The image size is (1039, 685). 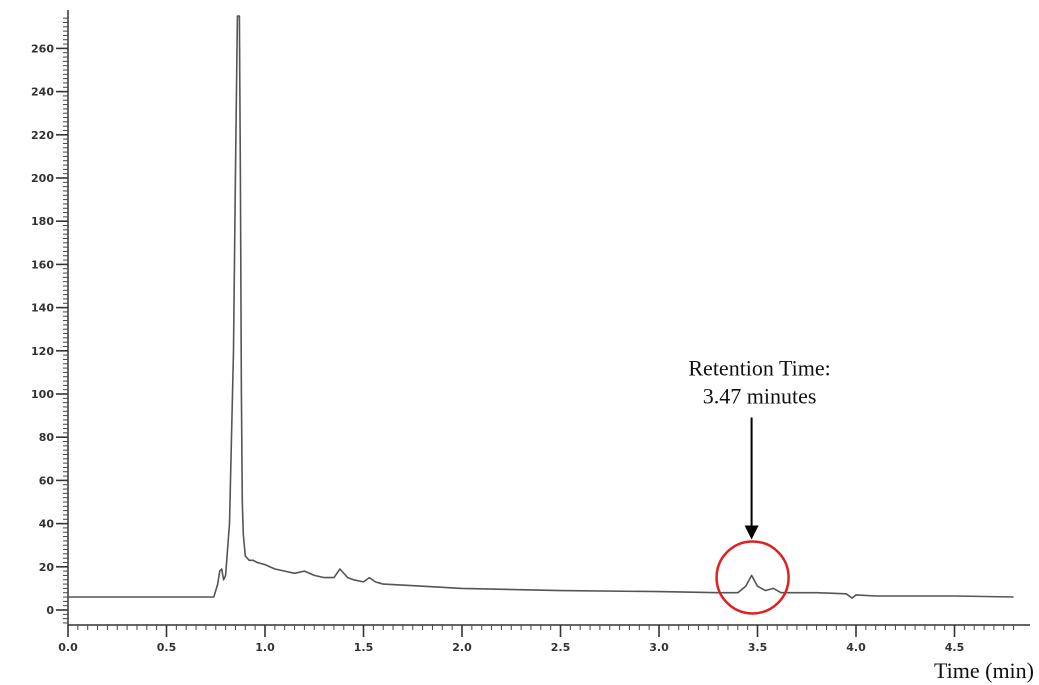 What do you see at coordinates (659, 647) in the screenshot?
I see `x-tick-label: 3.0` at bounding box center [659, 647].